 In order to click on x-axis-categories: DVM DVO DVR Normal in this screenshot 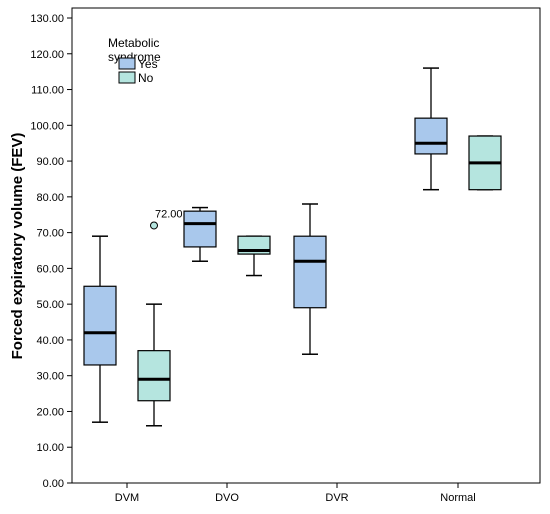, I will do `click(295, 493)`.